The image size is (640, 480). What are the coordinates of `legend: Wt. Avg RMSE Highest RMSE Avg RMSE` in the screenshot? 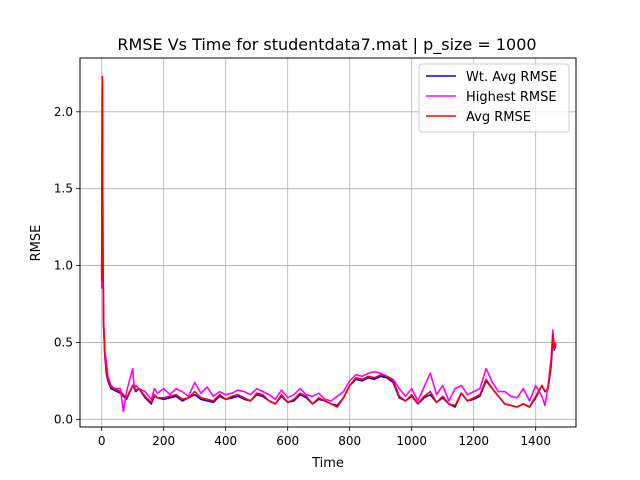 It's located at (494, 98).